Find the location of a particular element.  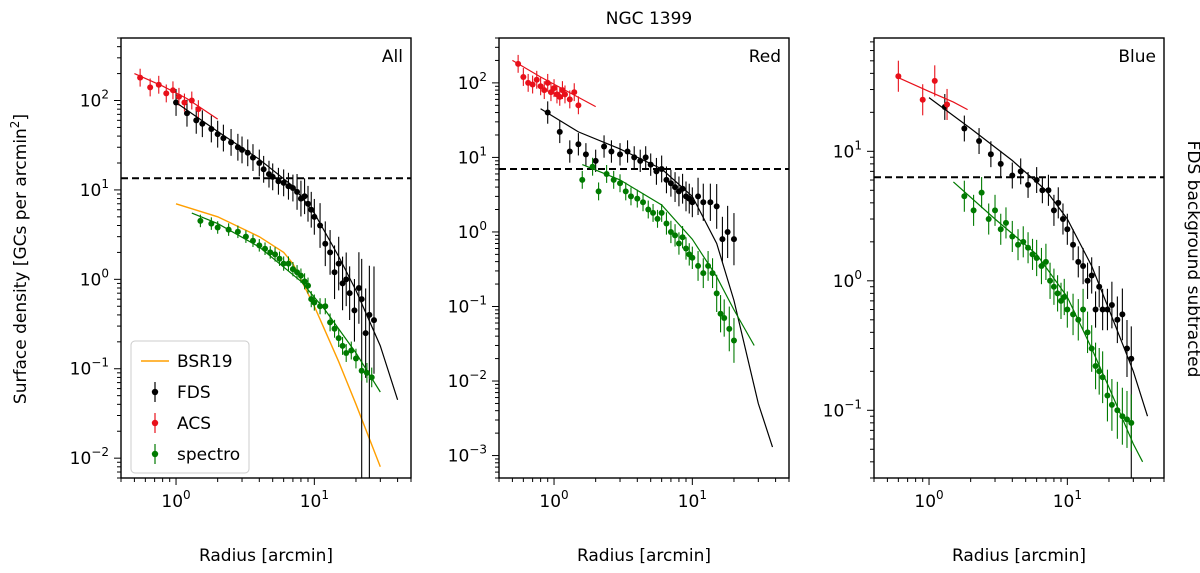

figure-title: NGC 1399 is located at coordinates (649, 19).